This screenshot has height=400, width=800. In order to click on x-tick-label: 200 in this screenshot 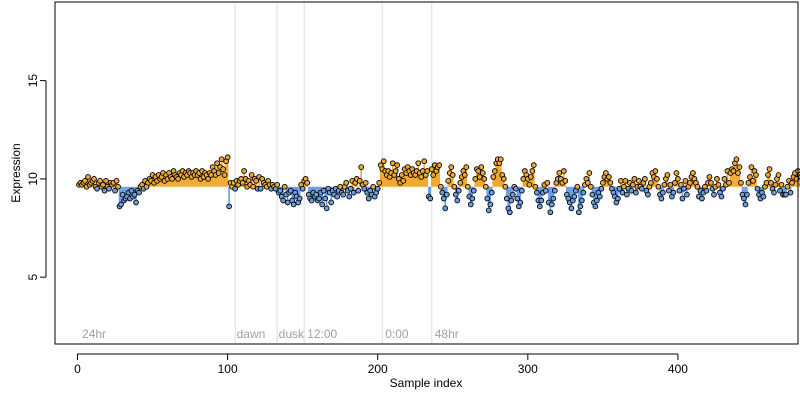, I will do `click(378, 369)`.